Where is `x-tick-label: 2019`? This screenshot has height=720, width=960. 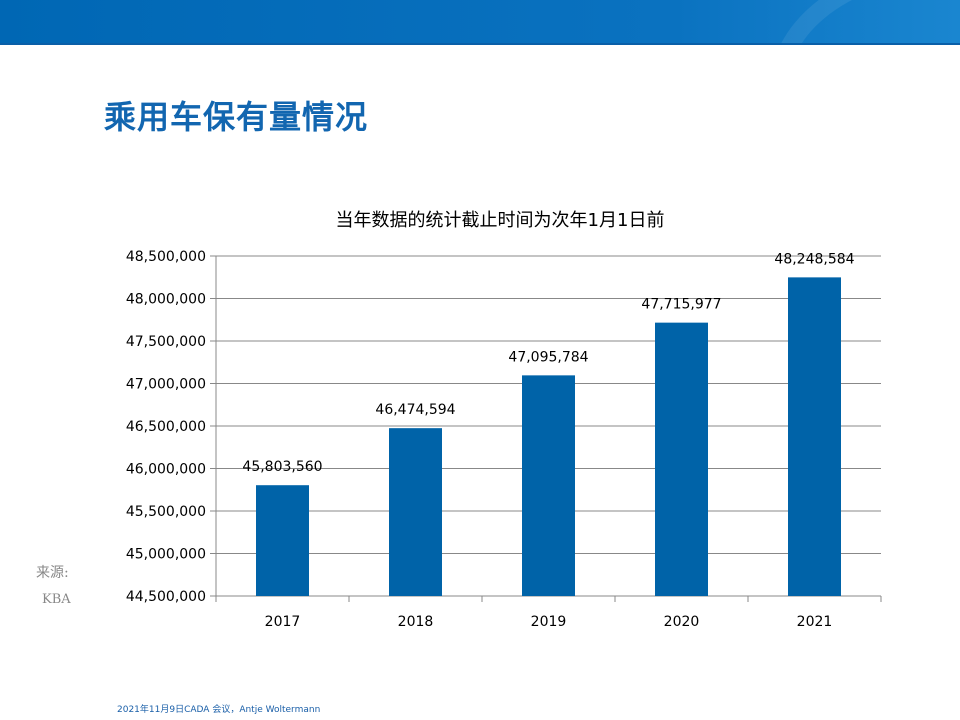
x-tick-label: 2019 is located at coordinates (549, 622).